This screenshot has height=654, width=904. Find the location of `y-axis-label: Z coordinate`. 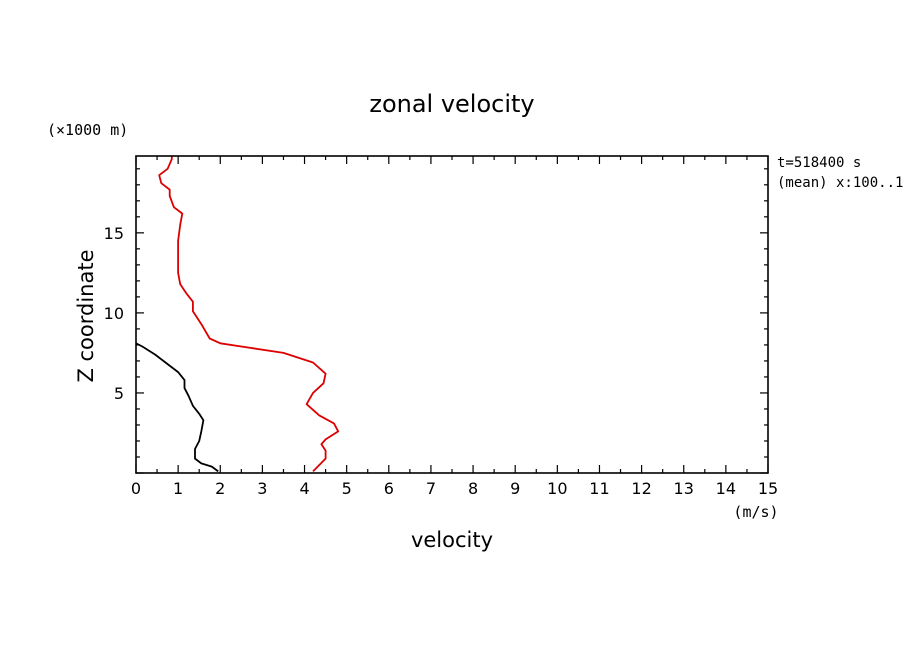

y-axis-label: Z coordinate is located at coordinates (86, 315).